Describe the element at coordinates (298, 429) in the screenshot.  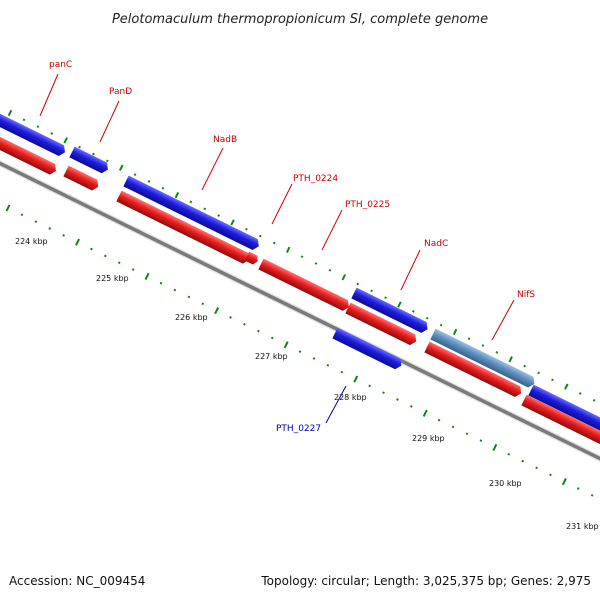
I see `gene-label-pth0227: PTH_0227` at that location.